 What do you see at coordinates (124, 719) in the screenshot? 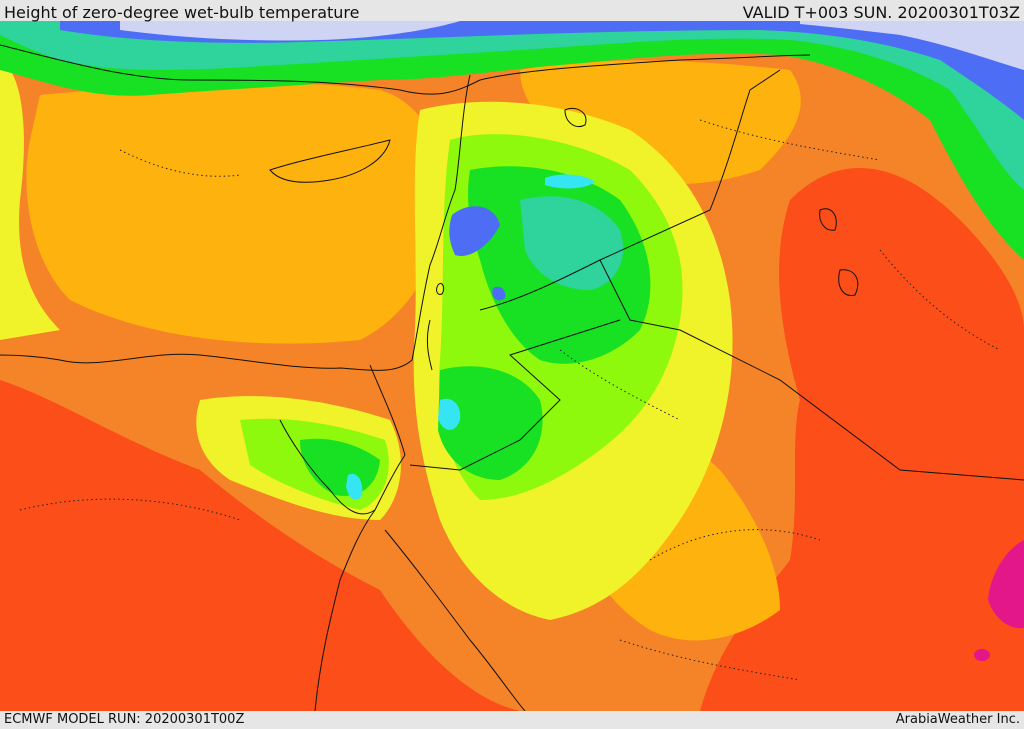
I see `model-run: ECMWF MODEL RUN: 20200301T00Z` at bounding box center [124, 719].